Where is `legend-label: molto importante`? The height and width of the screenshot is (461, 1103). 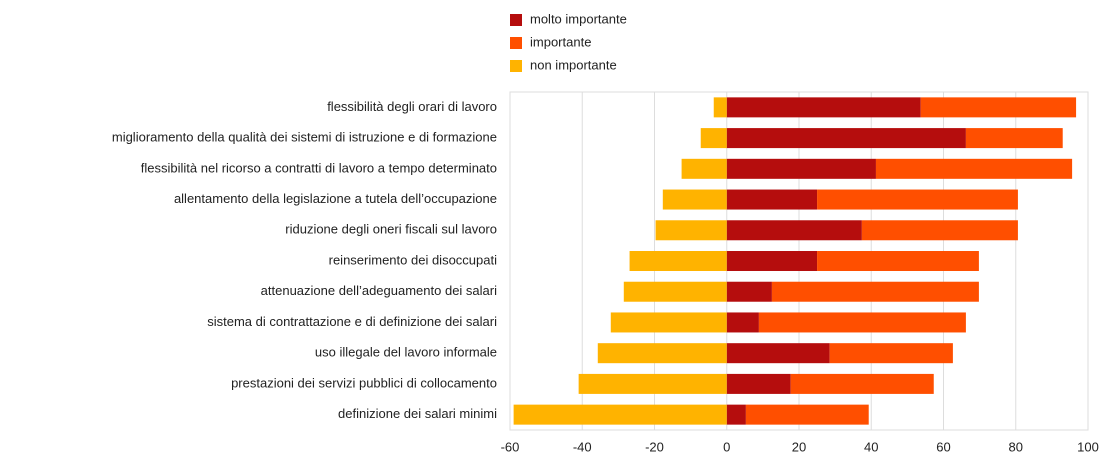
legend-label: molto importante is located at coordinates (578, 18).